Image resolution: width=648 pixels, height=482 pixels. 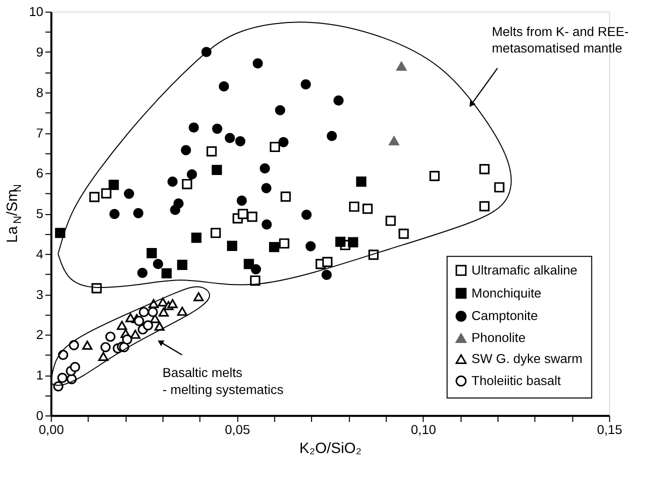 What do you see at coordinates (40, 52) in the screenshot?
I see `y-tick-label: 9` at bounding box center [40, 52].